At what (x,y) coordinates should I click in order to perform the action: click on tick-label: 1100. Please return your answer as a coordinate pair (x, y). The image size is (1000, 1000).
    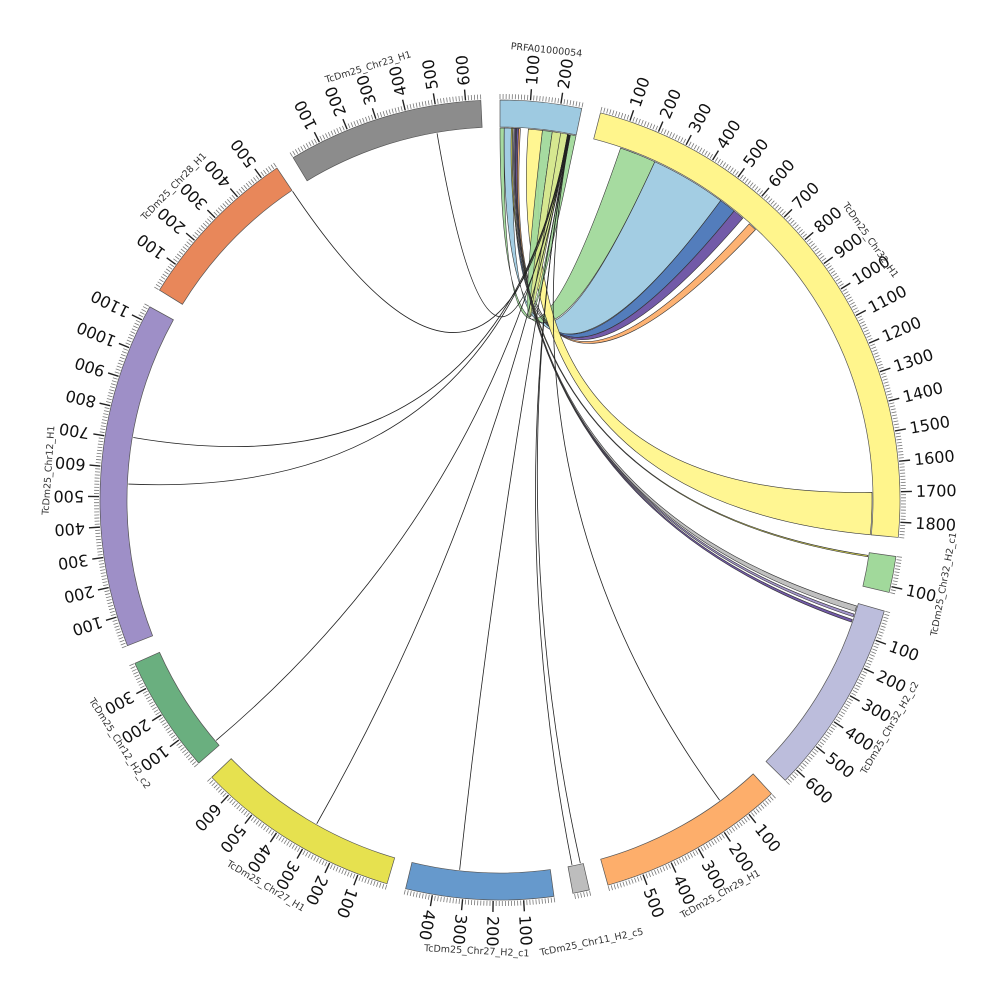
    Looking at the image, I should click on (887, 299).